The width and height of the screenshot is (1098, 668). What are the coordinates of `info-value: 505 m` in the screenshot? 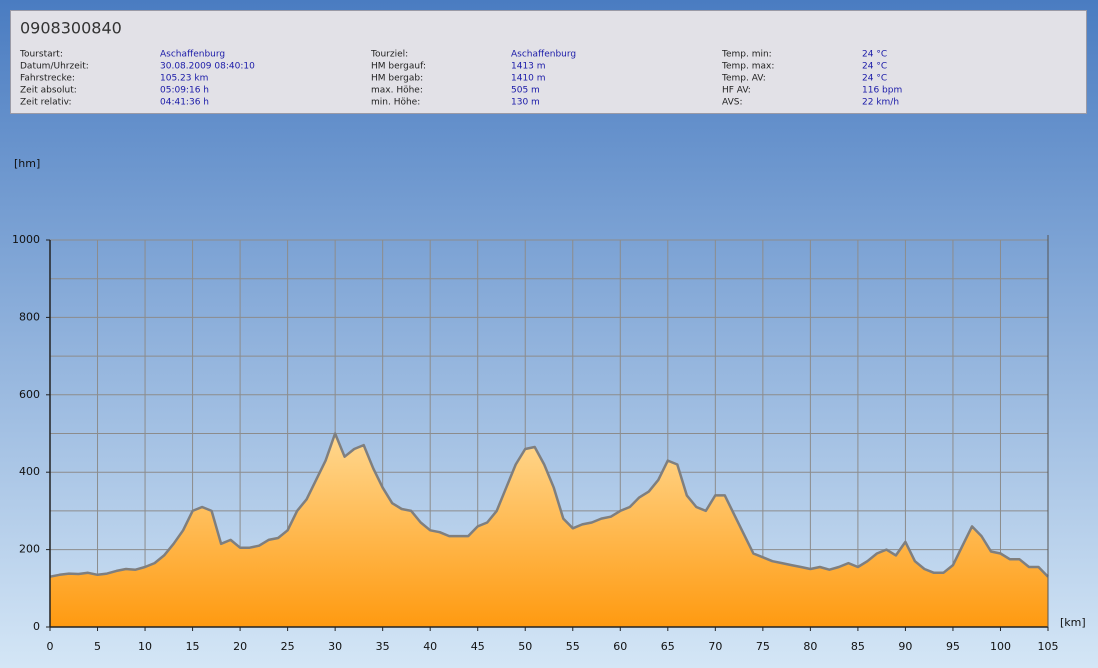 It's located at (525, 91).